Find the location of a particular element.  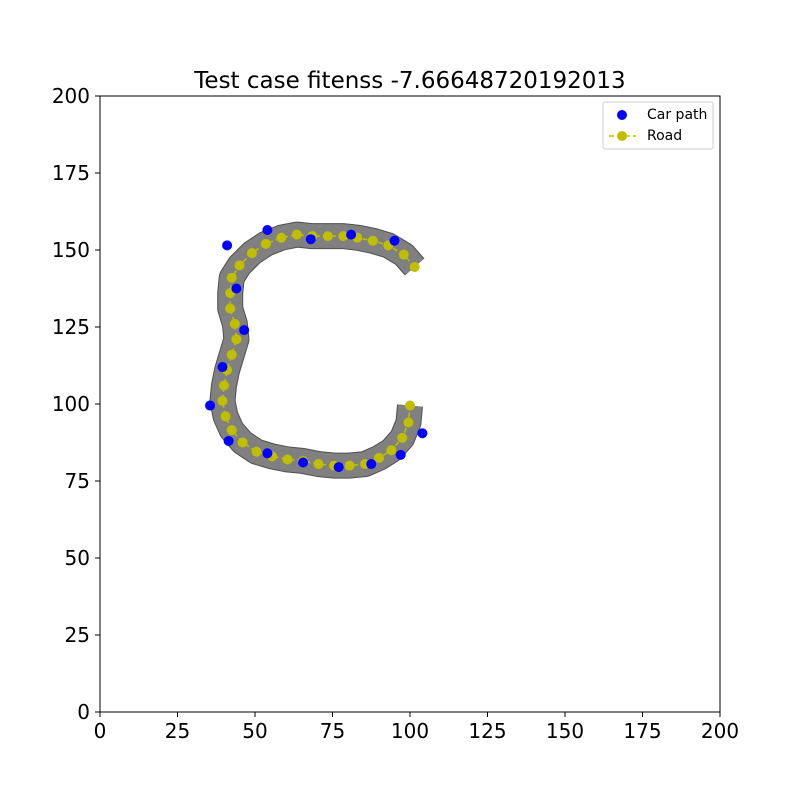

y-tick-label: 75 is located at coordinates (77, 481).